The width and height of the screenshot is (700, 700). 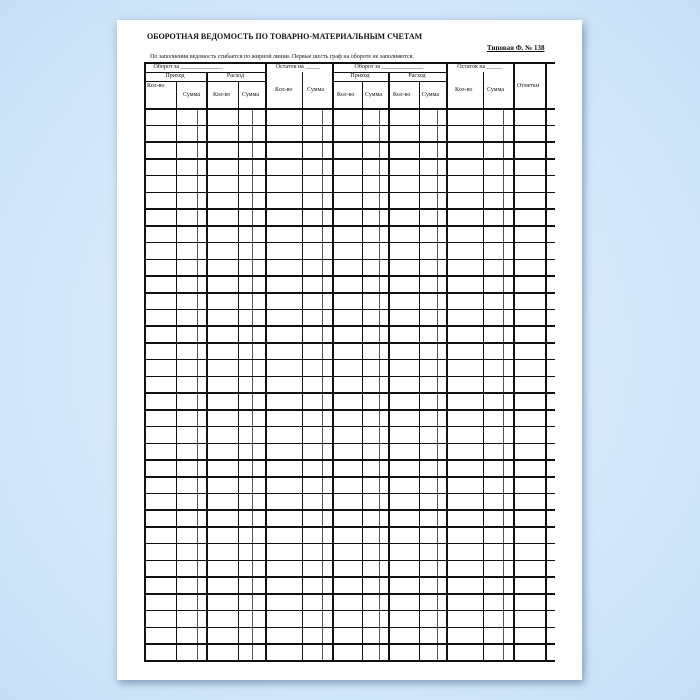 What do you see at coordinates (516, 48) in the screenshot?
I see `form-number: Типовая Ф. № 138` at bounding box center [516, 48].